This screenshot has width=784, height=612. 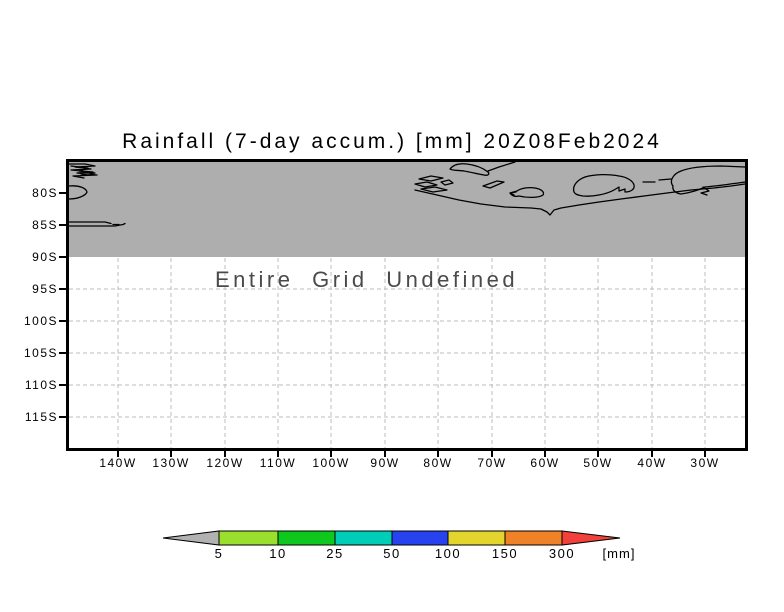 I want to click on colorbar-undershoot-triangle, so click(x=191, y=538).